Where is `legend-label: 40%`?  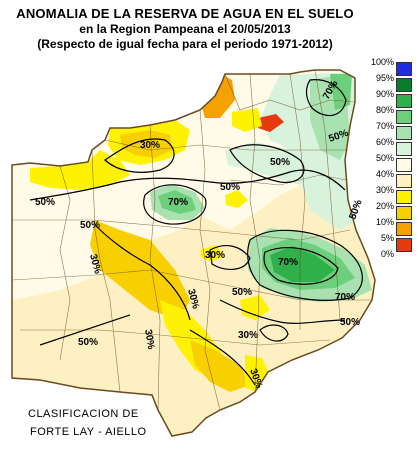 legend-label: 40% is located at coordinates (384, 174).